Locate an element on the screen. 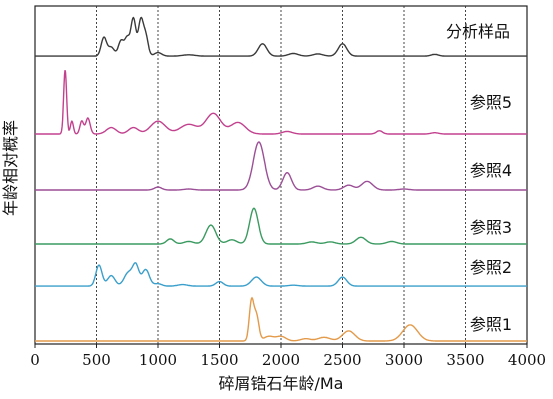 The height and width of the screenshot is (399, 553). y-axis-title: 年龄相对概率 is located at coordinates (10, 168).